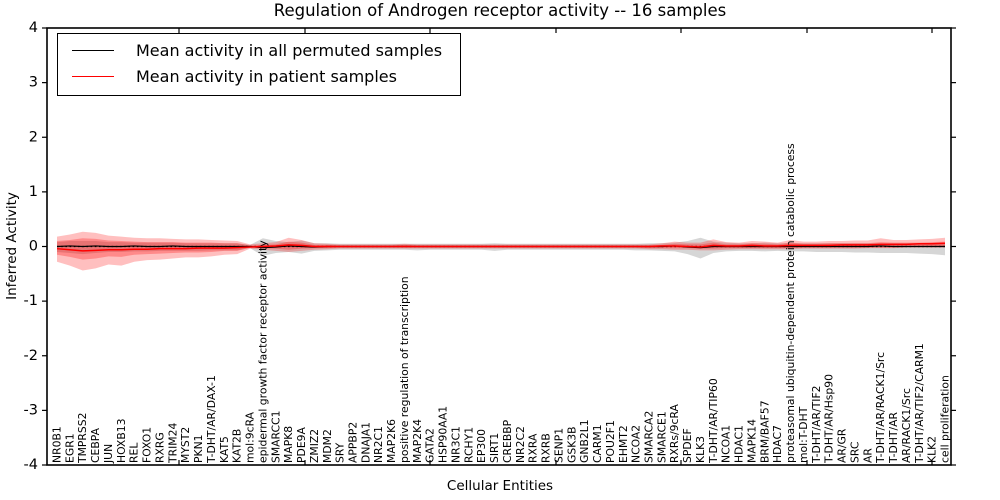 The height and width of the screenshot is (500, 1000). What do you see at coordinates (906, 425) in the screenshot?
I see `x-category-label: AR/RACK1/Src` at bounding box center [906, 425].